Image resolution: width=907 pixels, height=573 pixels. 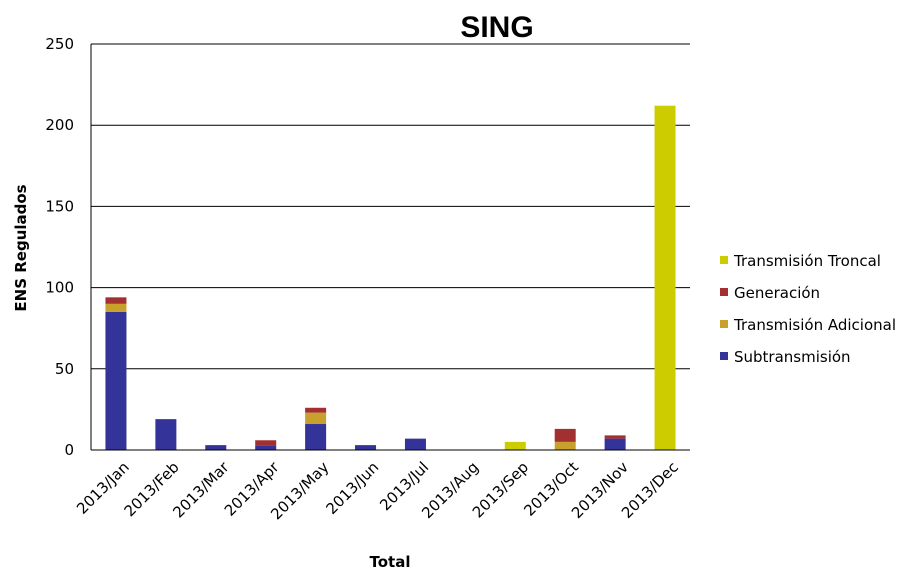 I want to click on y-tick-labels: 0 50 100 150 200 250, so click(x=59, y=247).